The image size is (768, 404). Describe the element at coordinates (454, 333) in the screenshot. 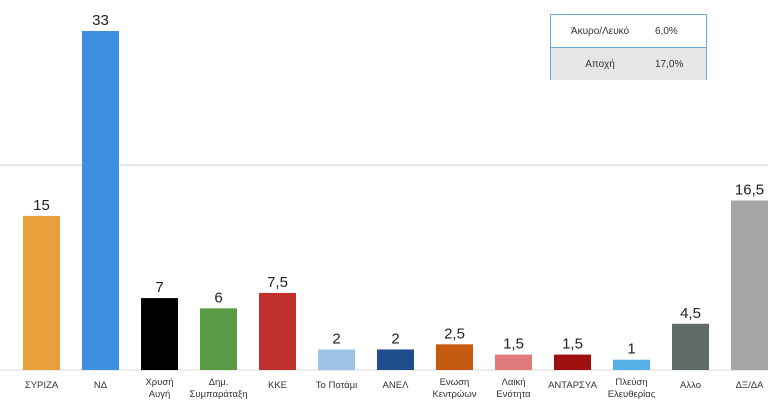

I see `bar-value-label: 2,5` at that location.